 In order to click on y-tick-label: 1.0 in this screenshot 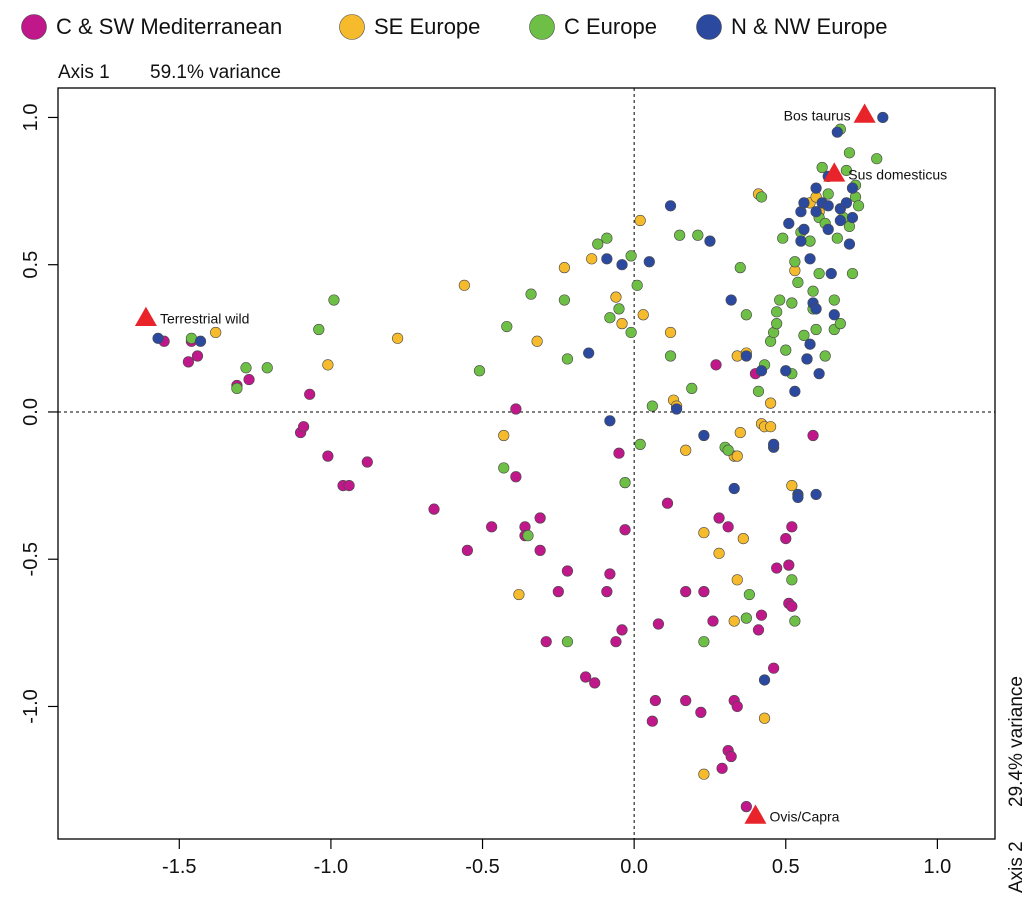, I will do `click(31, 118)`.